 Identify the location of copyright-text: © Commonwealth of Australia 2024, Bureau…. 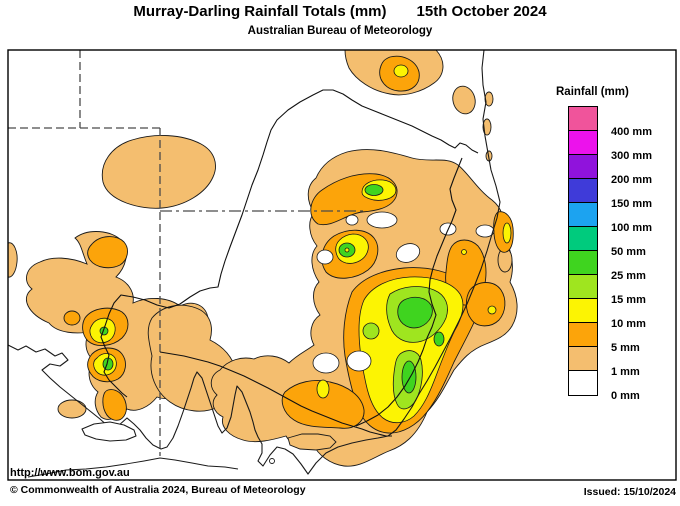
(158, 490).